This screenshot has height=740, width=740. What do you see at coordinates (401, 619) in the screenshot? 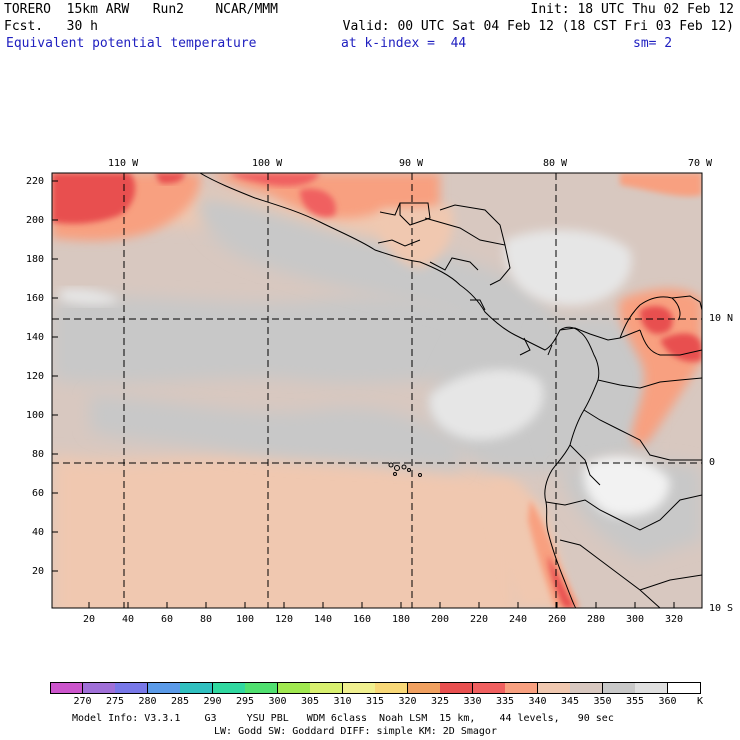
I see `x-tick-label: 180` at bounding box center [401, 619].